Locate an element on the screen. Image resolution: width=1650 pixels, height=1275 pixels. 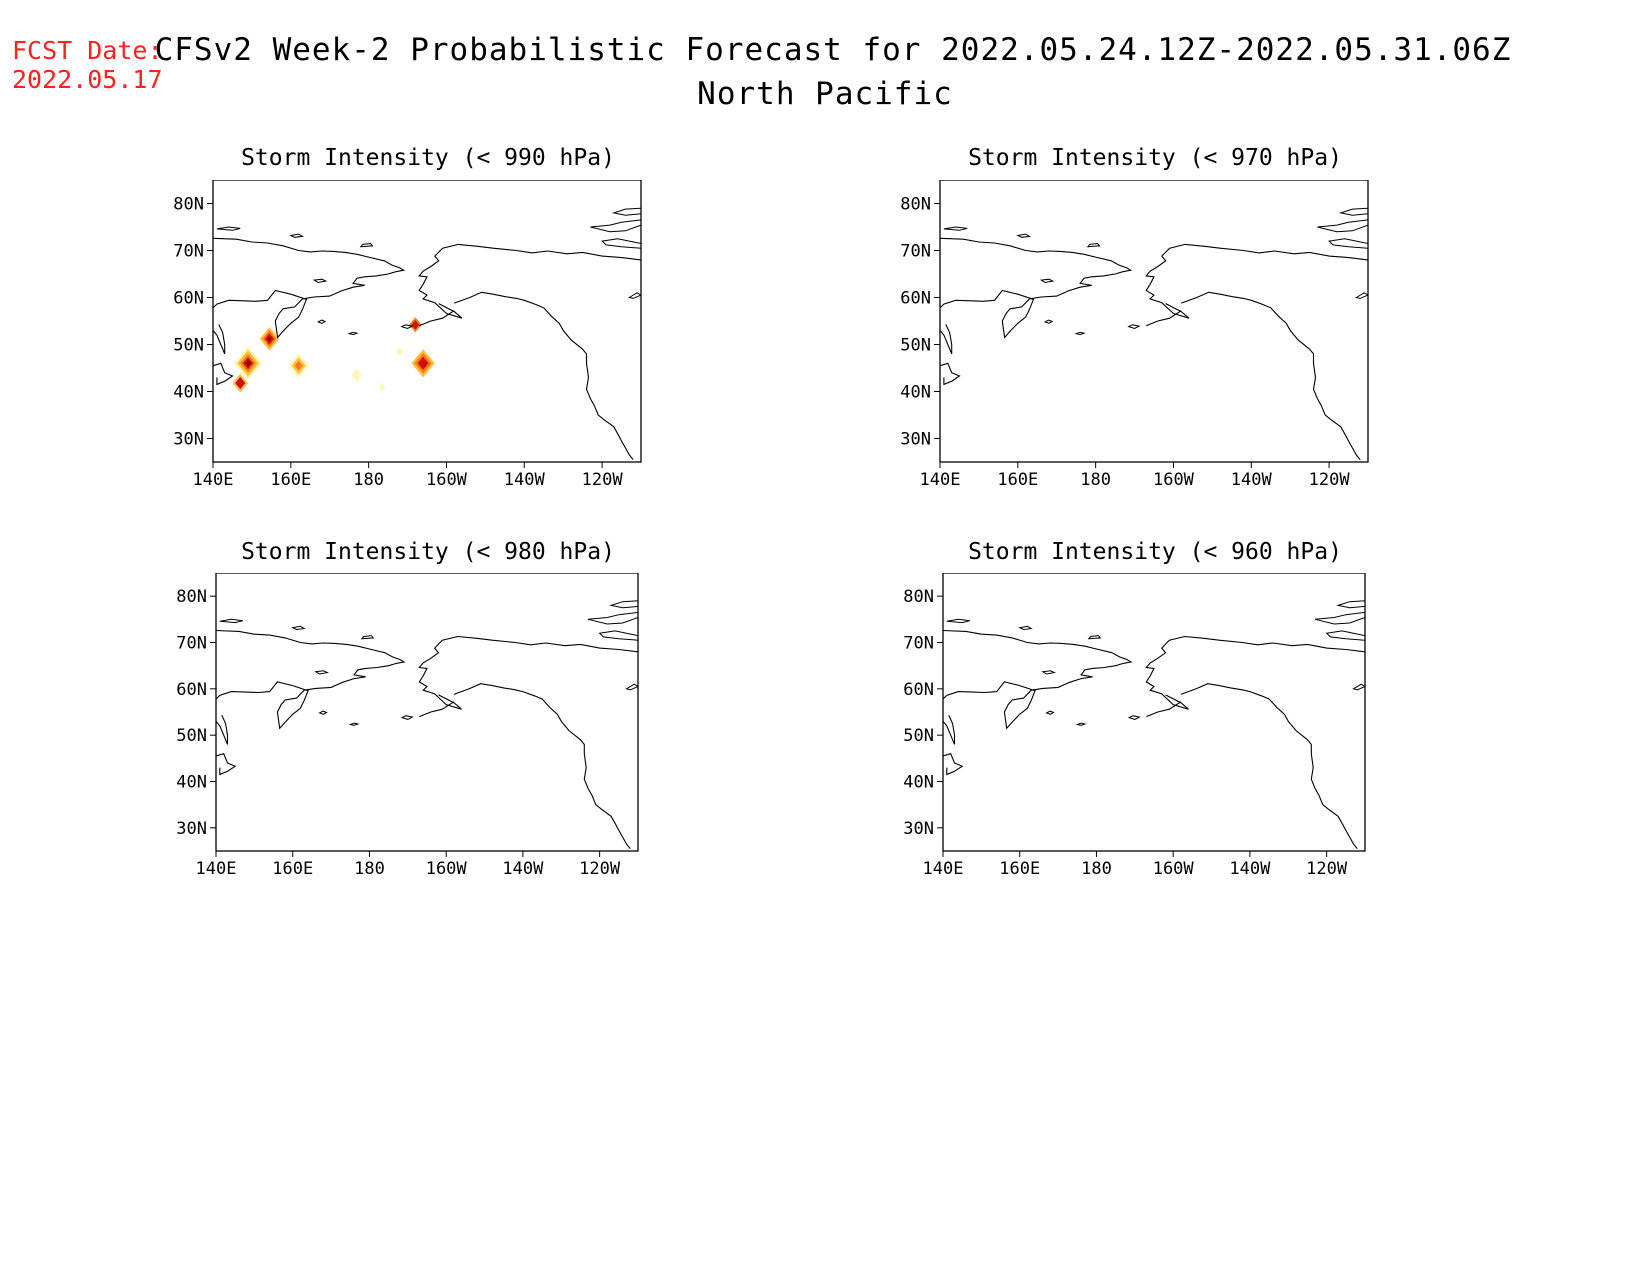
panel-960-title: Storm Intensity (< 960 hPa) is located at coordinates (1155, 552).